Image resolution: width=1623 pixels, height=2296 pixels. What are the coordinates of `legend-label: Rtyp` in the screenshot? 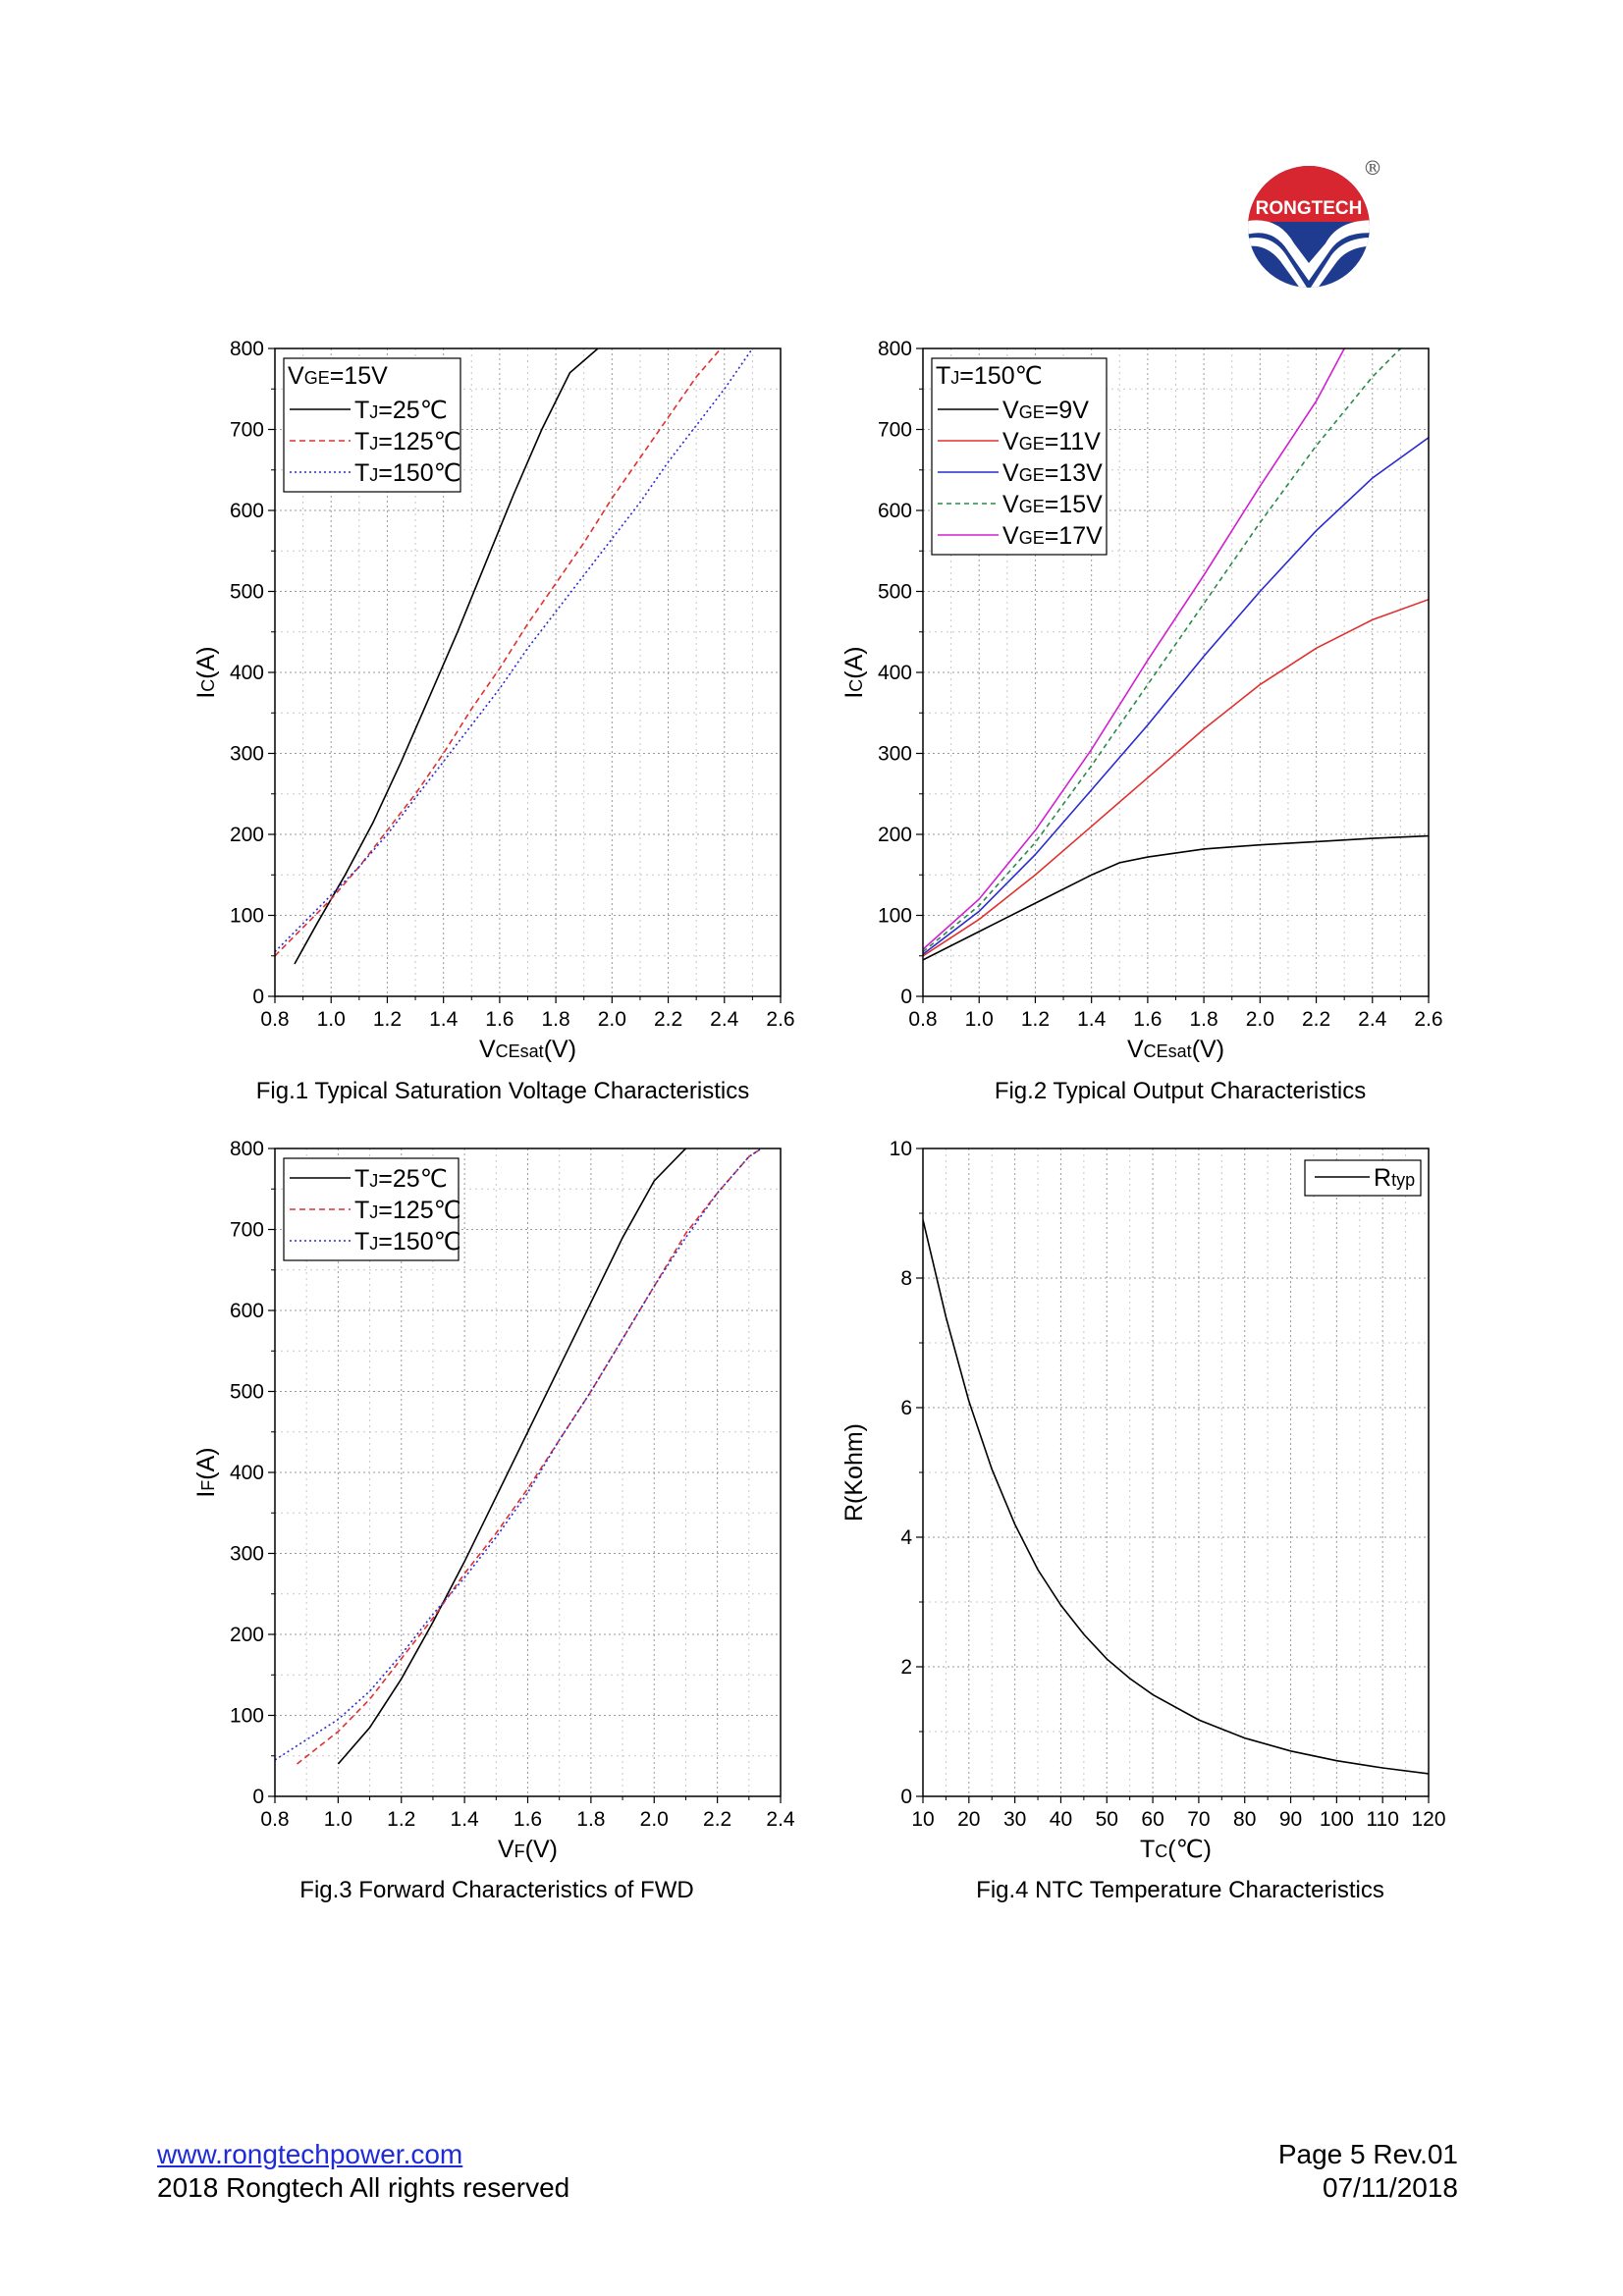 It's located at (1394, 1178).